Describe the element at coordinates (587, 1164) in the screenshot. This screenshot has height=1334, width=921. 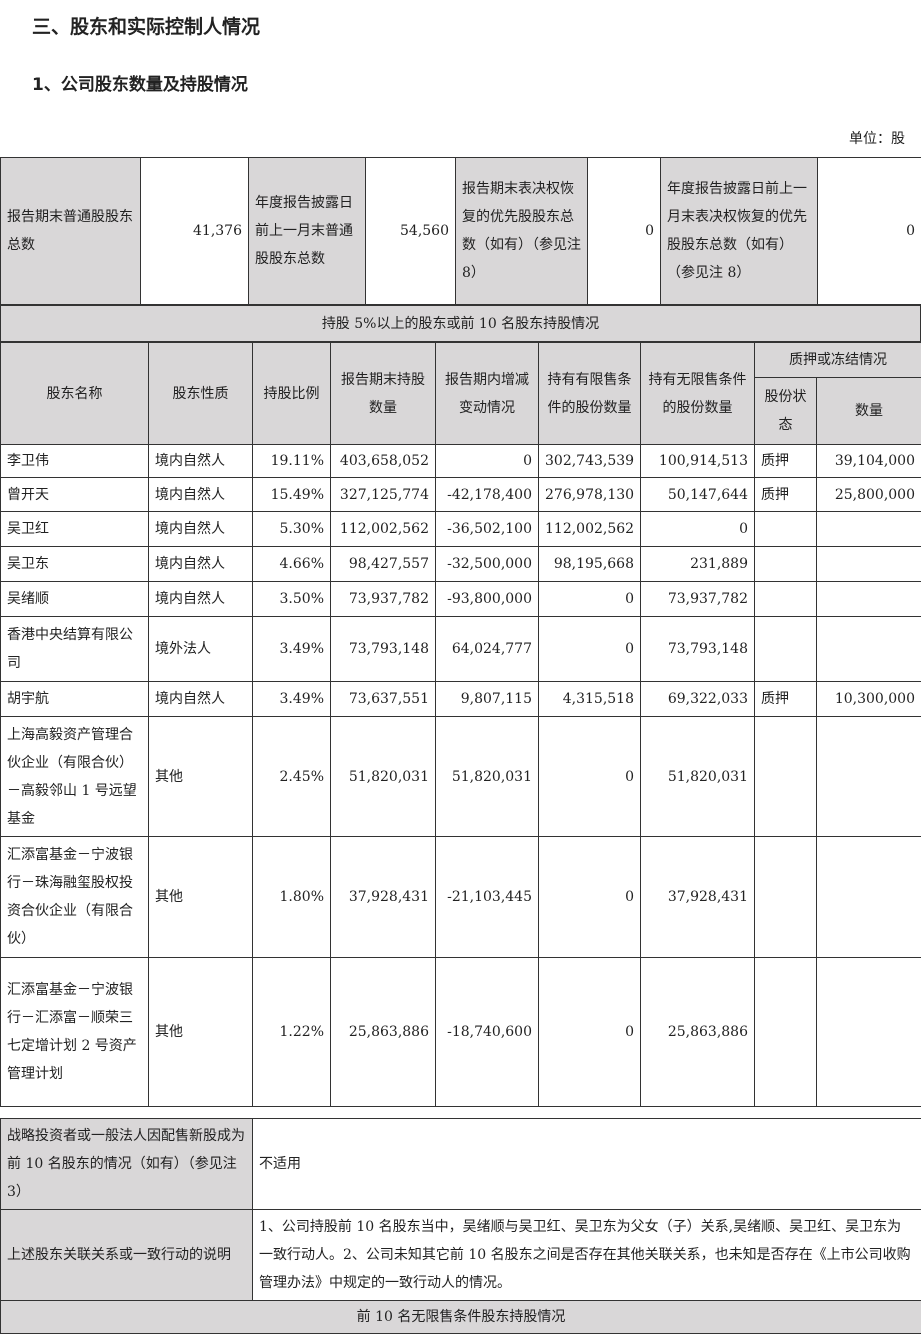
I see `strategic-investor-value: 不适用` at that location.